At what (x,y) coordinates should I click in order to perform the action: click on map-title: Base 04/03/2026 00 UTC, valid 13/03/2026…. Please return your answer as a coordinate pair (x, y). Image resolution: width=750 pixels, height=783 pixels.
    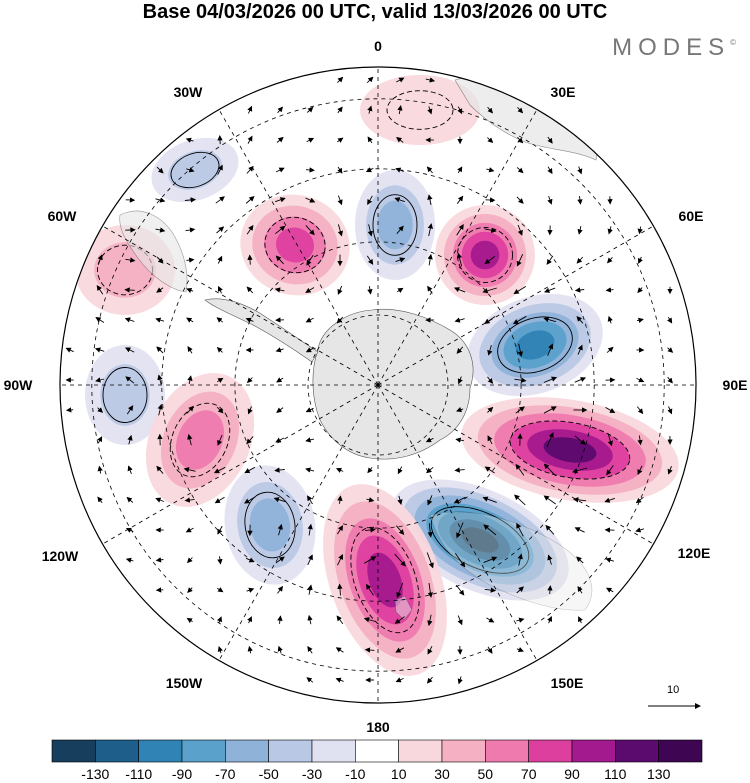
    Looking at the image, I should click on (375, 12).